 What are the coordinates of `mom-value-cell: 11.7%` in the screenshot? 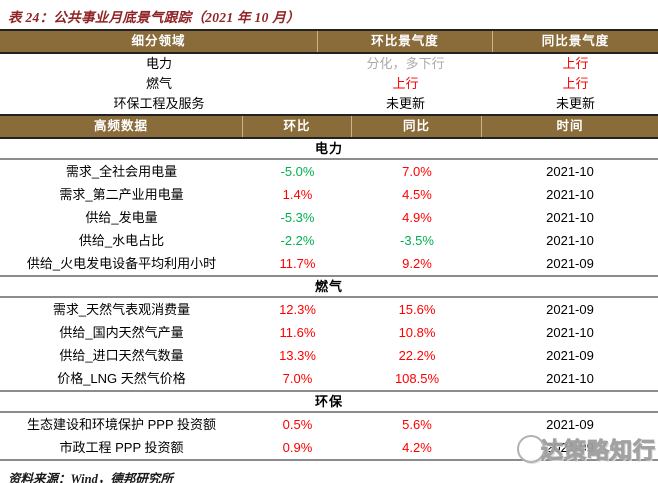 It's located at (297, 263).